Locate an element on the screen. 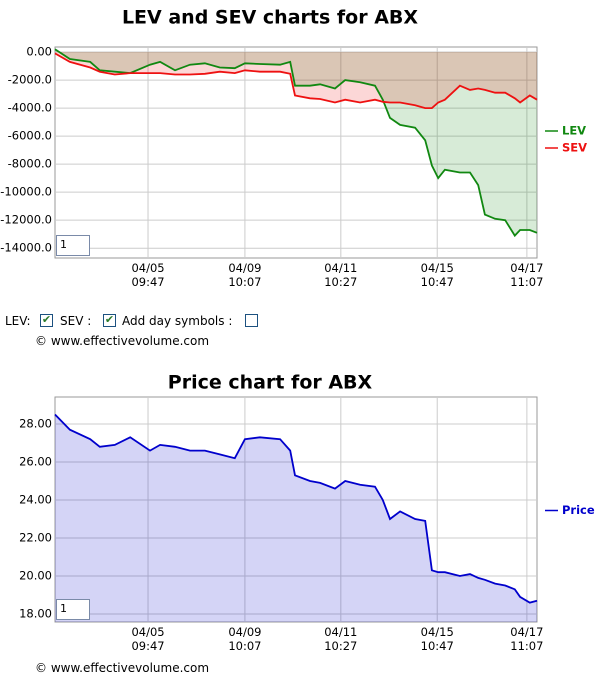 Image resolution: width=613 pixels, height=683 pixels. y-tick-label: 18.00 is located at coordinates (35, 614).